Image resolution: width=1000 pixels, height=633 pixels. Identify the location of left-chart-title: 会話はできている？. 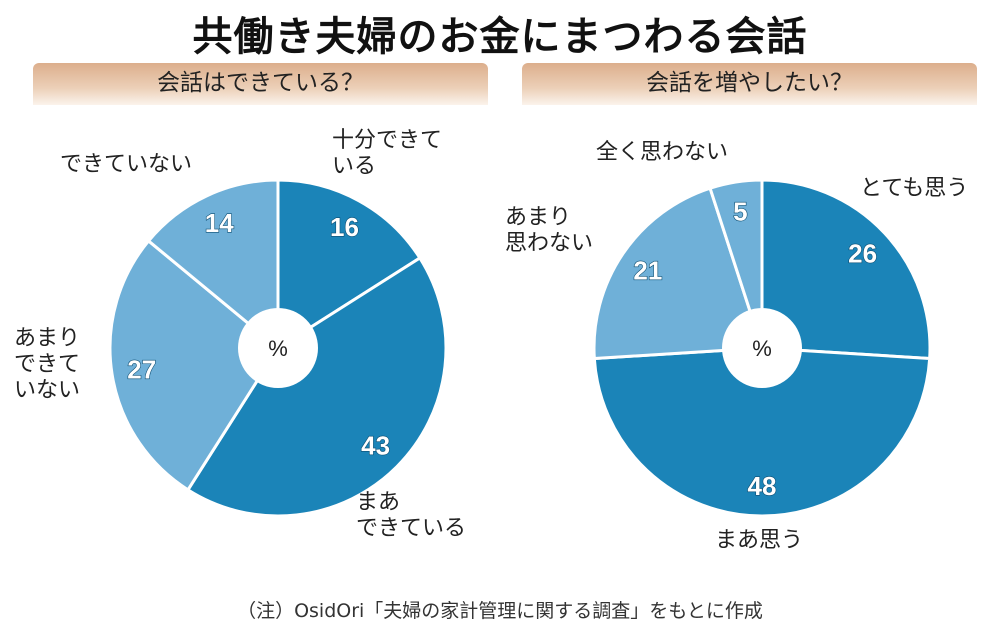
(260, 84).